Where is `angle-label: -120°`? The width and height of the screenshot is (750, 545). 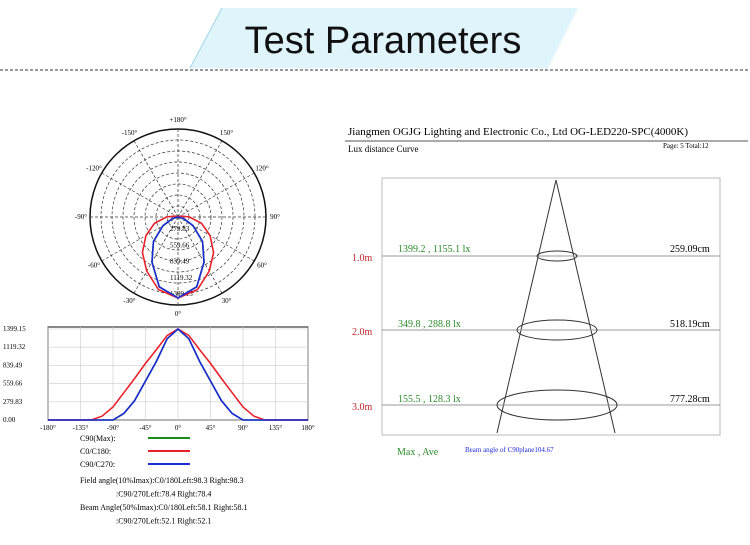 angle-label: -120° is located at coordinates (94, 169).